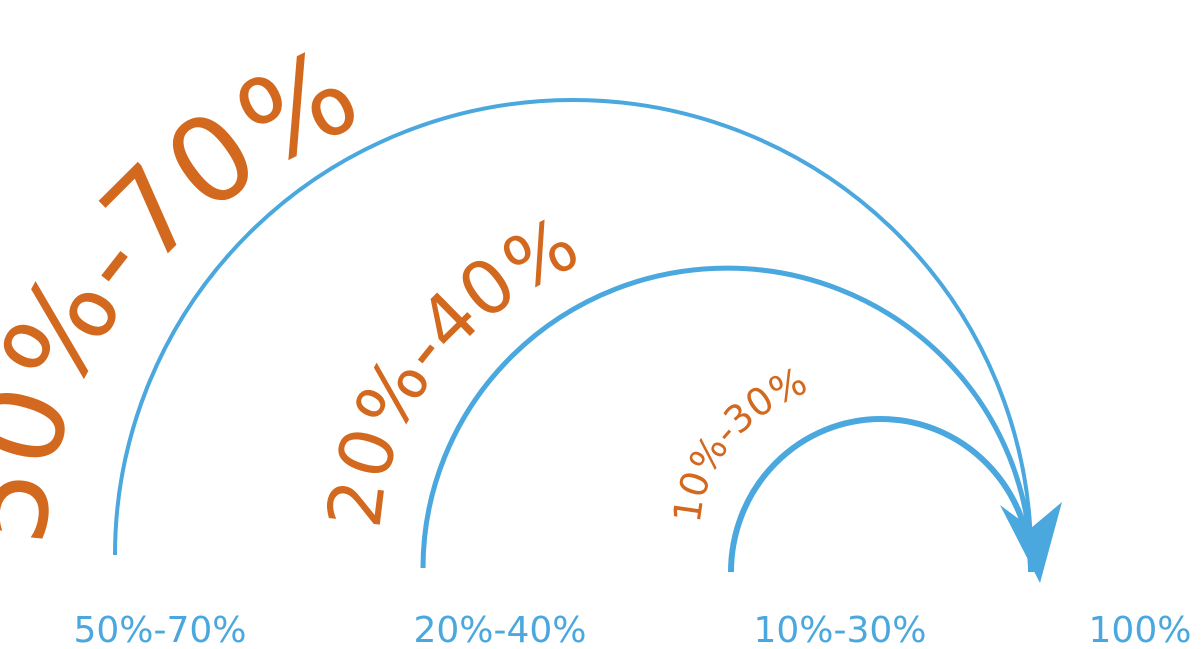 This screenshot has width=1204, height=649. I want to click on medium-arc-label-text: 20%-40%, so click(452, 366).